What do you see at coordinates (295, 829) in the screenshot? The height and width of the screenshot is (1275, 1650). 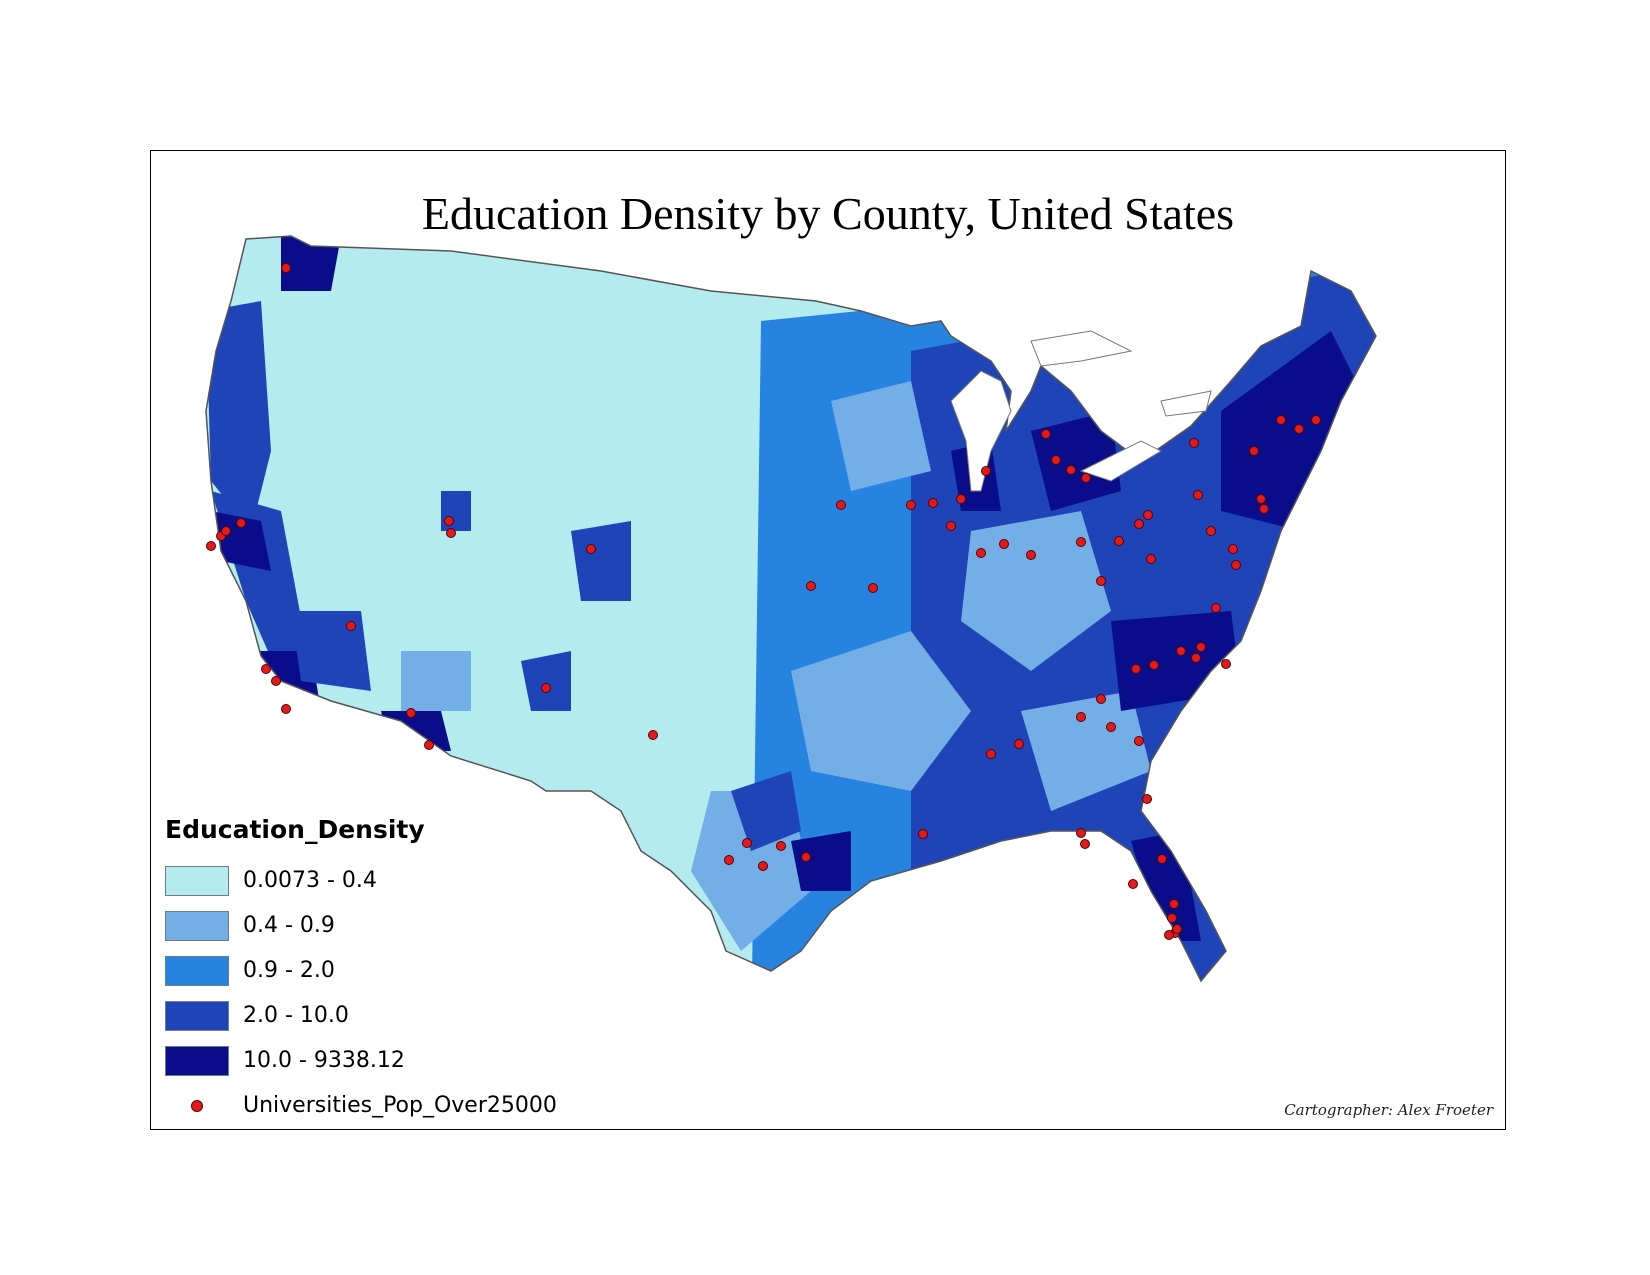 I see `legend-title: Education_Density` at bounding box center [295, 829].